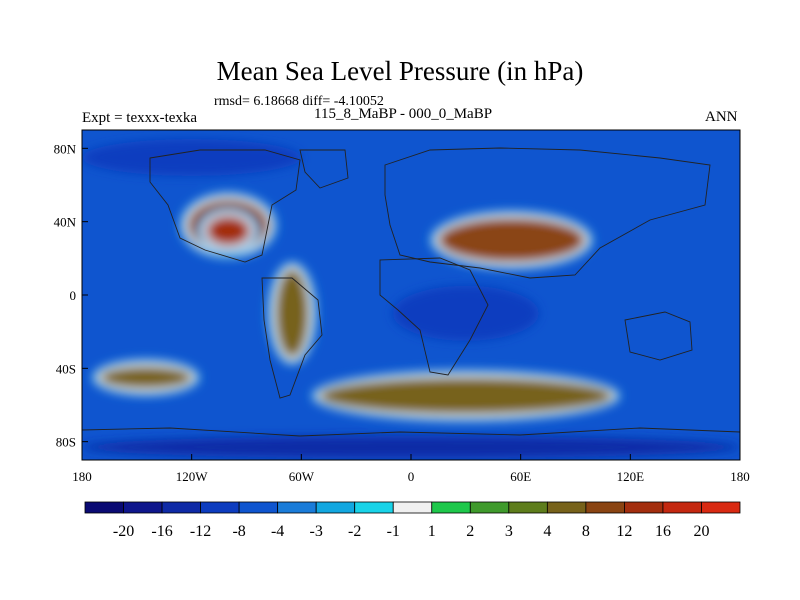 The height and width of the screenshot is (600, 800). What do you see at coordinates (403, 114) in the screenshot?
I see `period-label: 115_8_MaBP - 000_0_MaBP` at bounding box center [403, 114].